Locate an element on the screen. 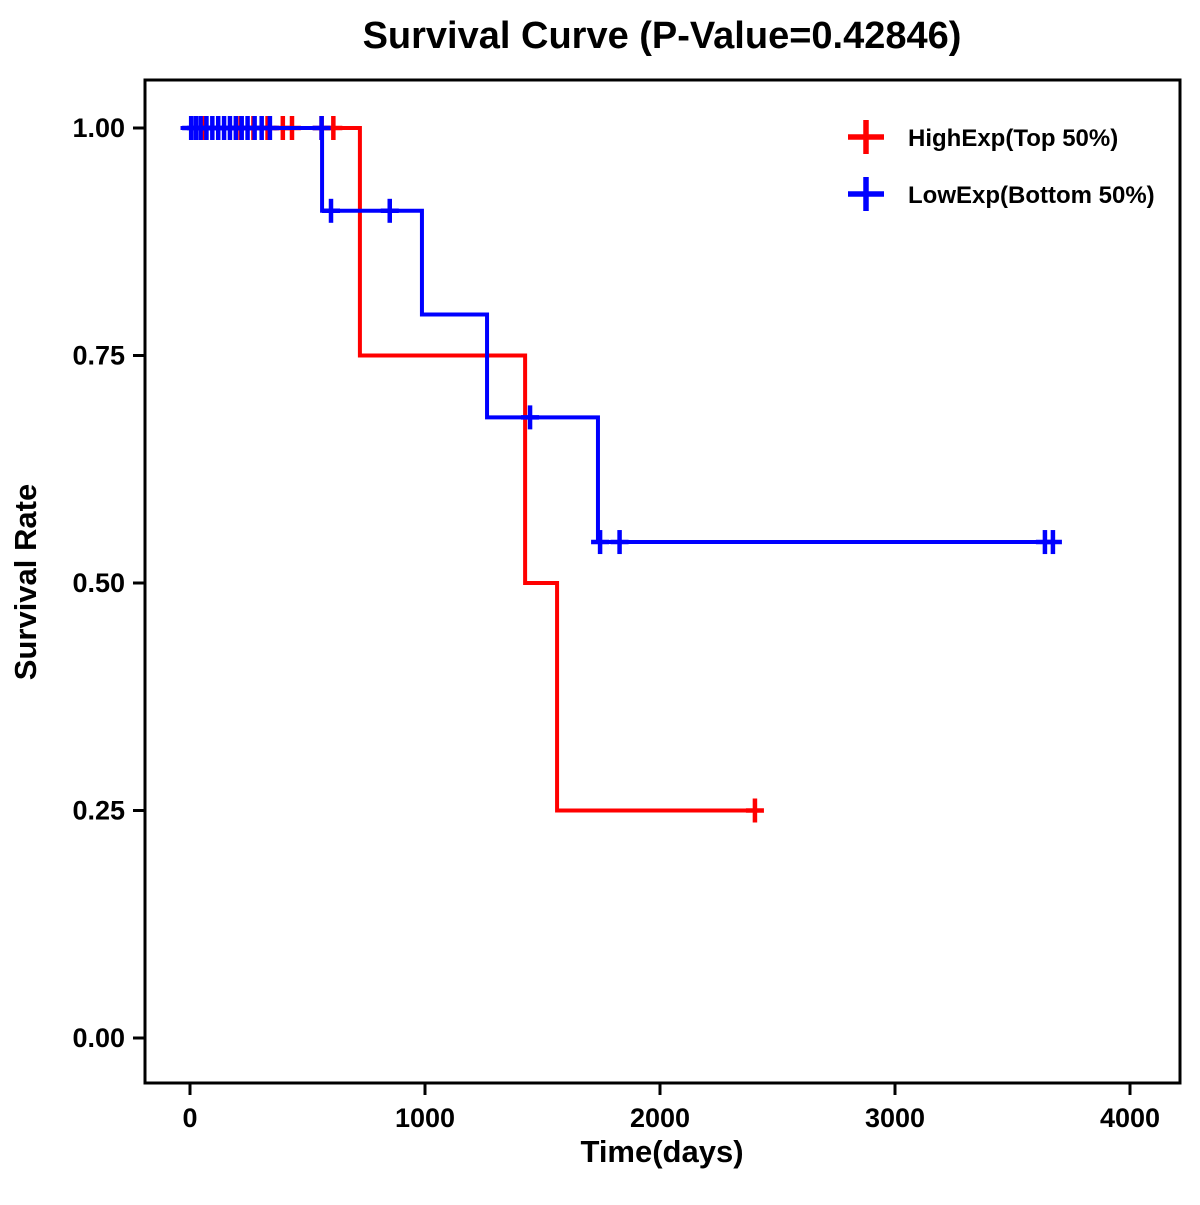  x-axis-ticks: 0 1000 2000 3000 4000 is located at coordinates (671, 1108).